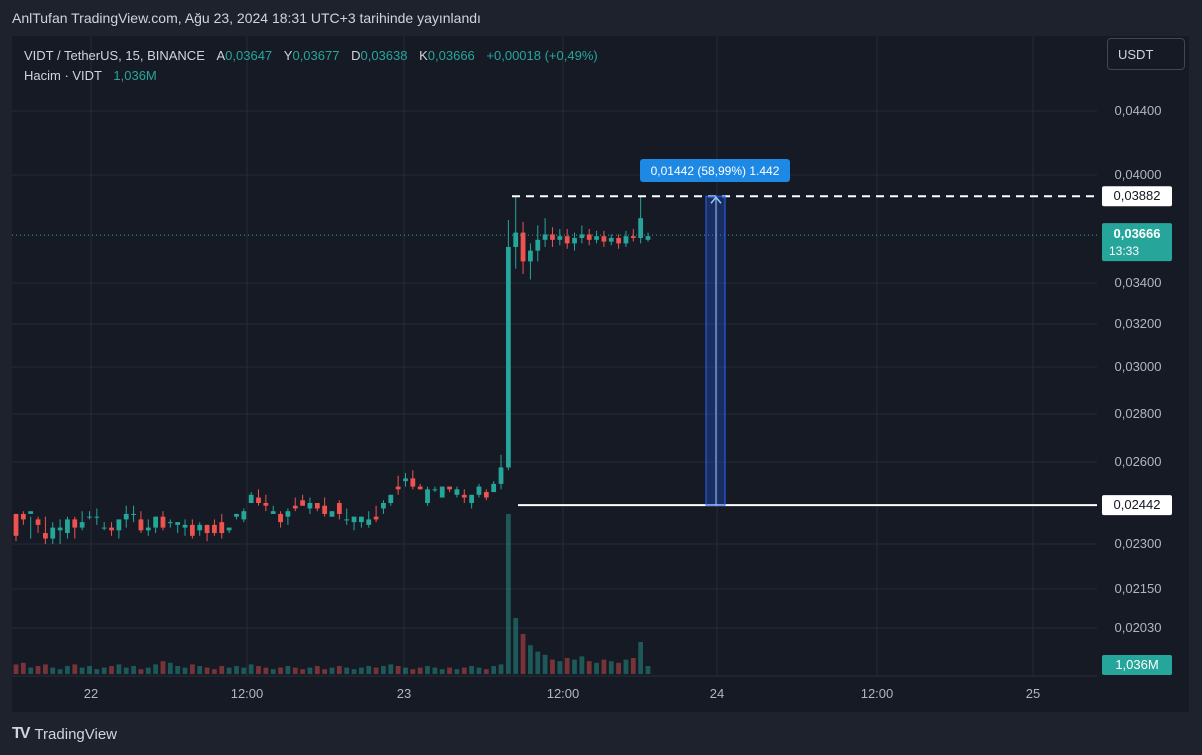  Describe the element at coordinates (1138, 323) in the screenshot. I see `price-tick-label: 0,03200` at that location.